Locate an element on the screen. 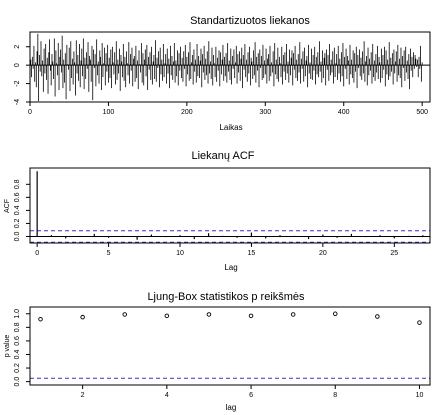 The width and height of the screenshot is (439, 415). ljung-box-x-tick-label: 10 is located at coordinates (420, 395).